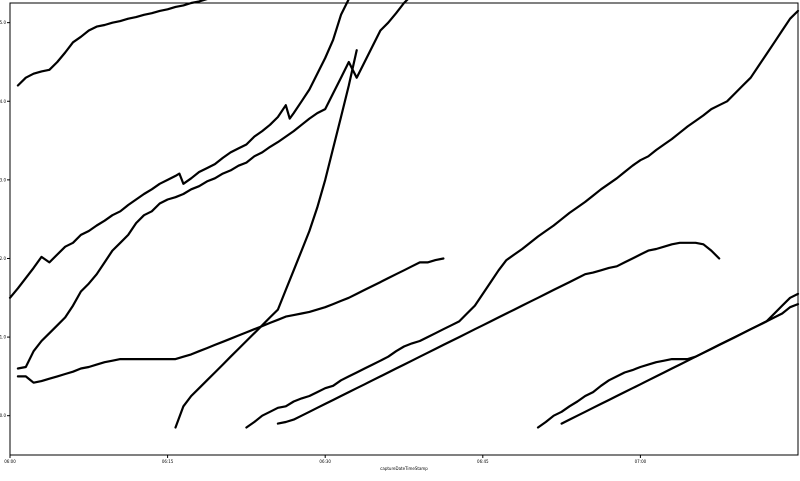  What do you see at coordinates (3, 415) in the screenshot?
I see `y-tick-label-1: 1370.0` at bounding box center [3, 415].